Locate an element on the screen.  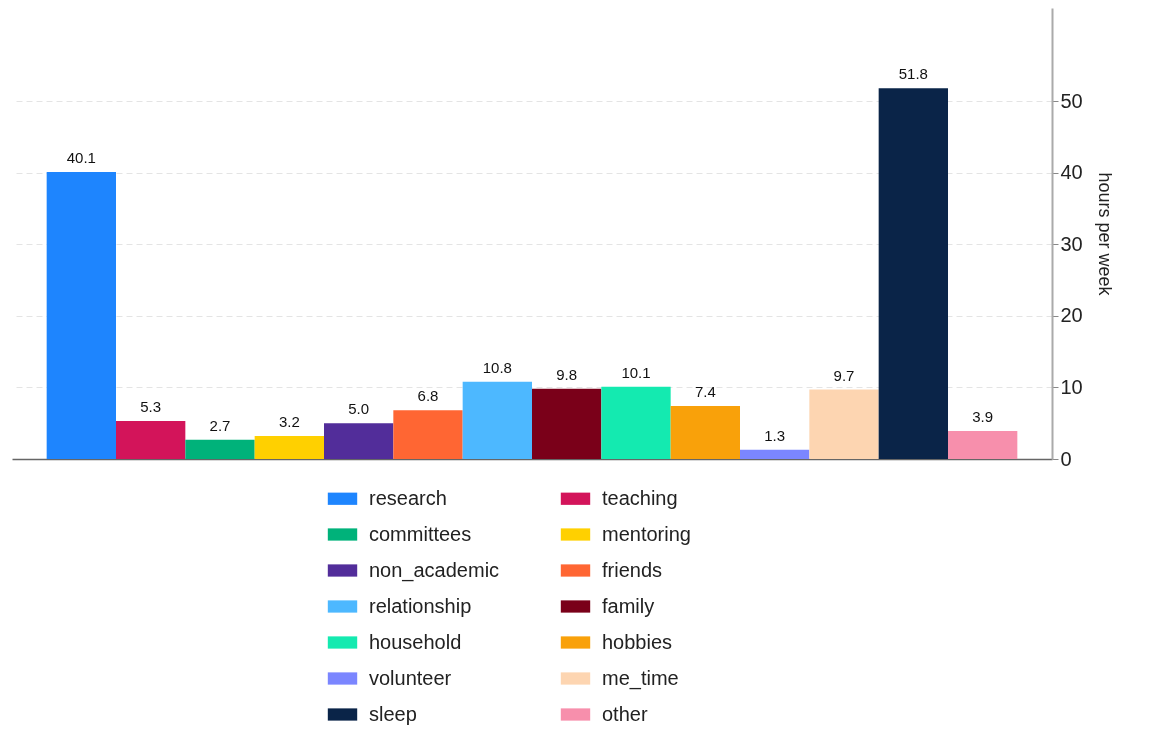
y-tick-label: 0 is located at coordinates (1066, 458).